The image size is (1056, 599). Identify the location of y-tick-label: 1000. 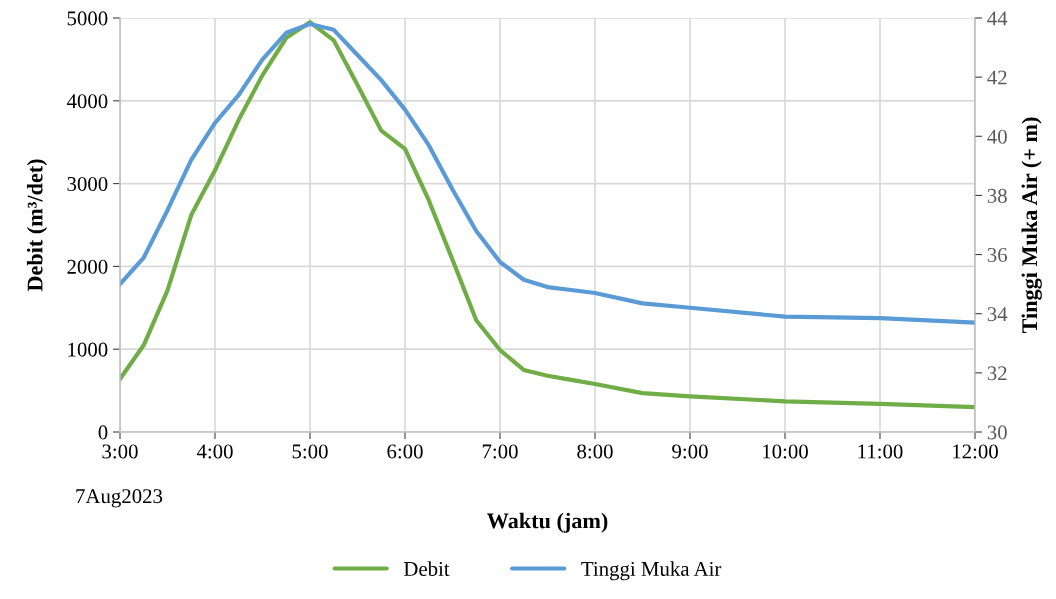
(88, 349).